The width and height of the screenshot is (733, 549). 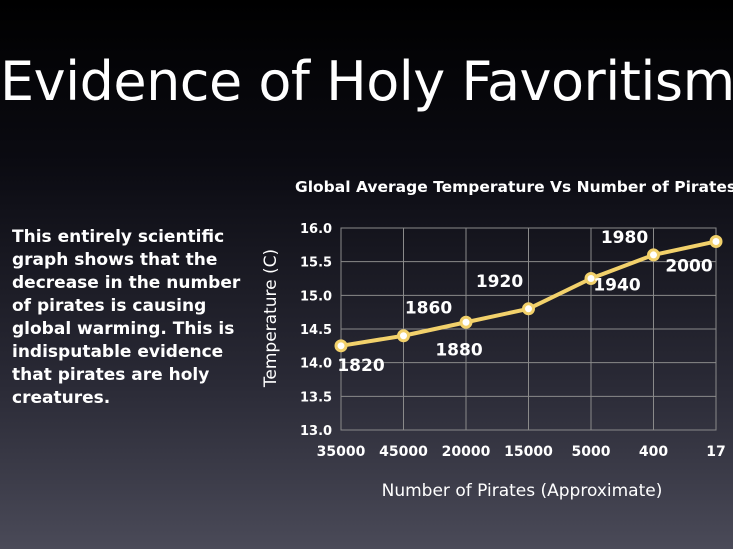 What do you see at coordinates (316, 229) in the screenshot?
I see `y-tick-label: 16.0` at bounding box center [316, 229].